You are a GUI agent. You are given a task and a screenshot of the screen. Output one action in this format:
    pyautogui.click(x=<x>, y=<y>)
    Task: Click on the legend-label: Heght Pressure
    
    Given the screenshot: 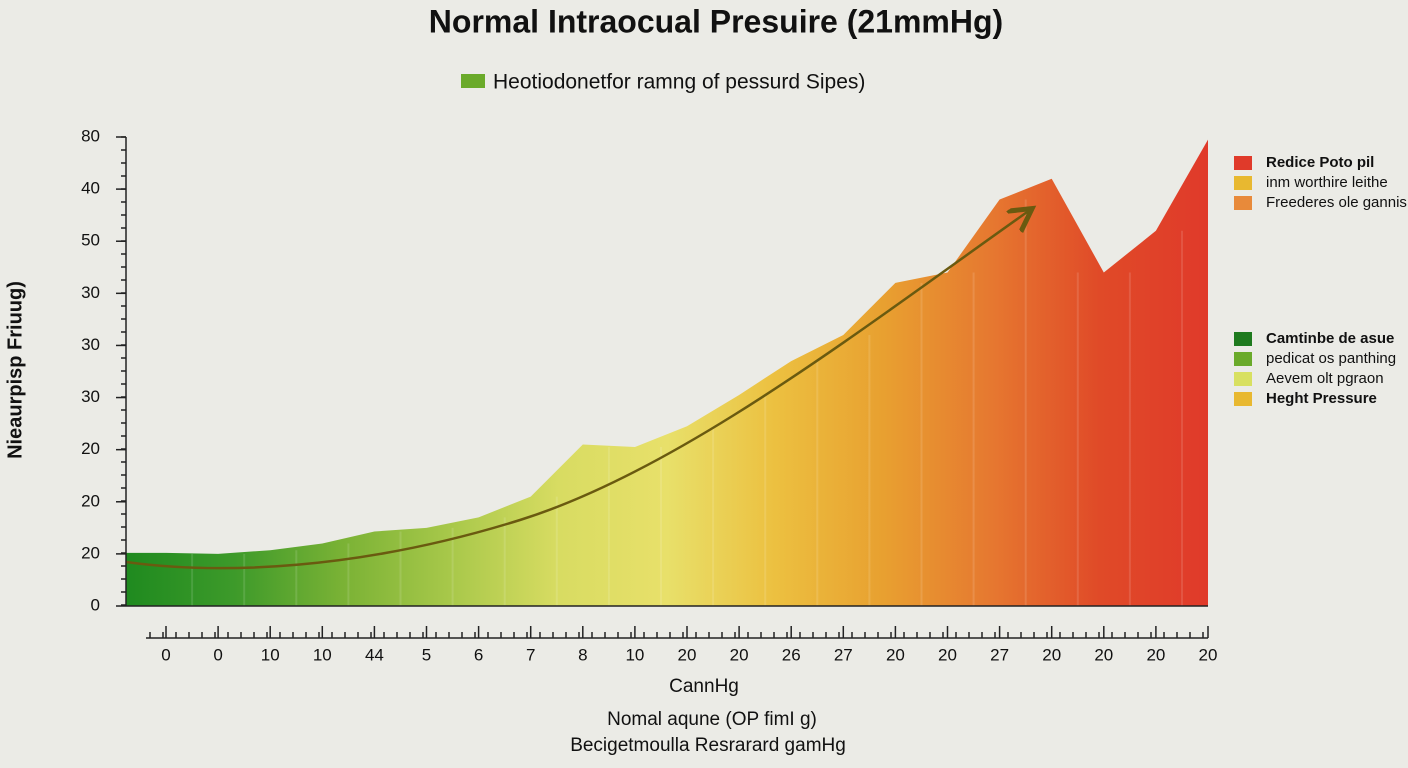 What is the action you would take?
    pyautogui.click(x=1321, y=398)
    